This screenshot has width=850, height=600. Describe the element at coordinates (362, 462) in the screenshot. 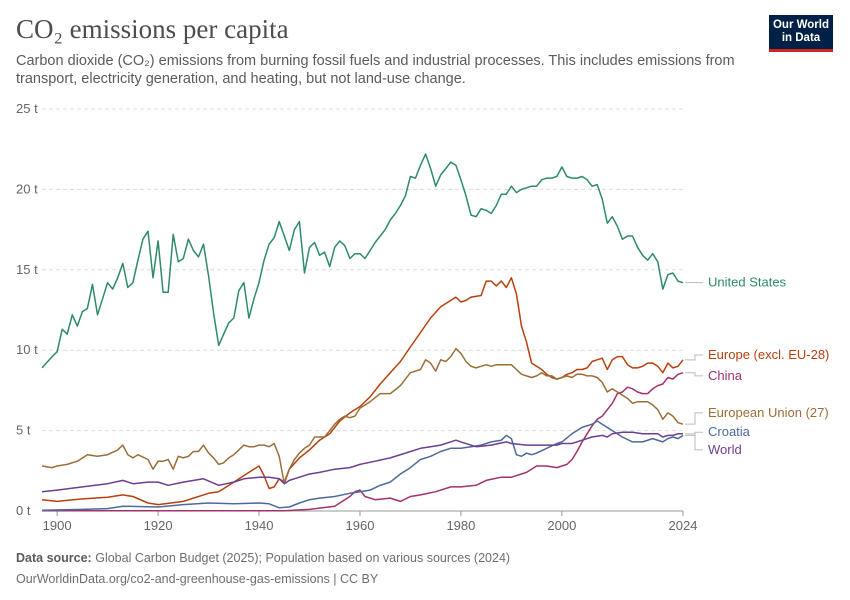

I see `series-line-world` at that location.